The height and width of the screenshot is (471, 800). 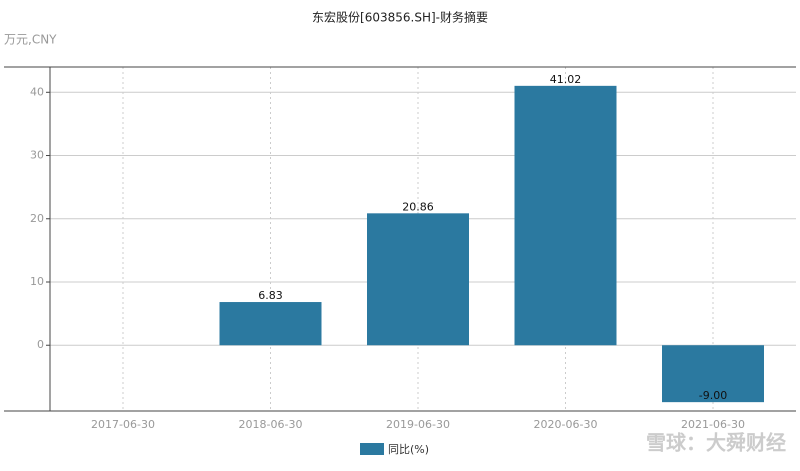 I want to click on data-label: -9.00, so click(x=713, y=395).